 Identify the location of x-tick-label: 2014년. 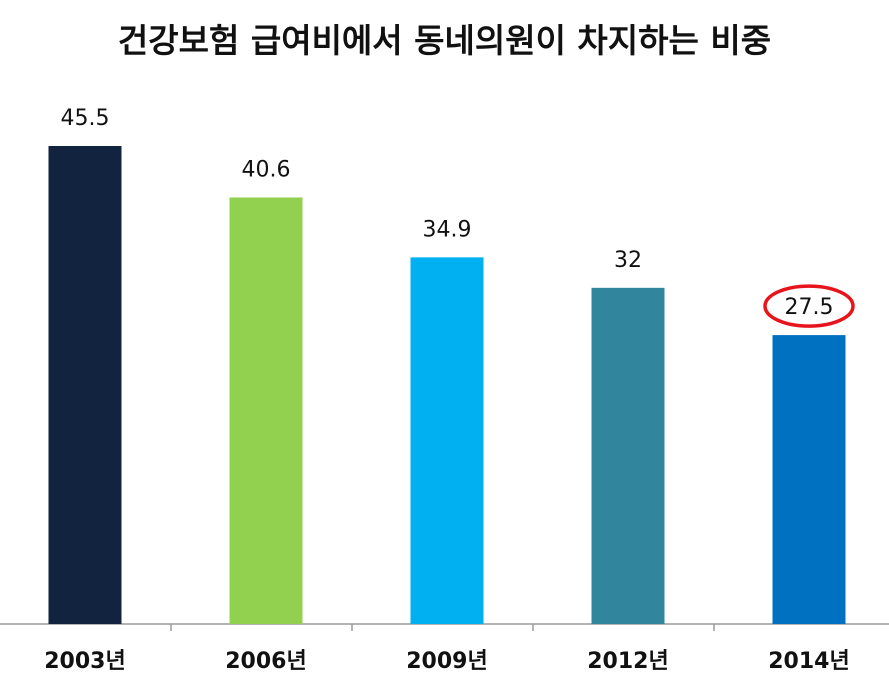
(808, 661).